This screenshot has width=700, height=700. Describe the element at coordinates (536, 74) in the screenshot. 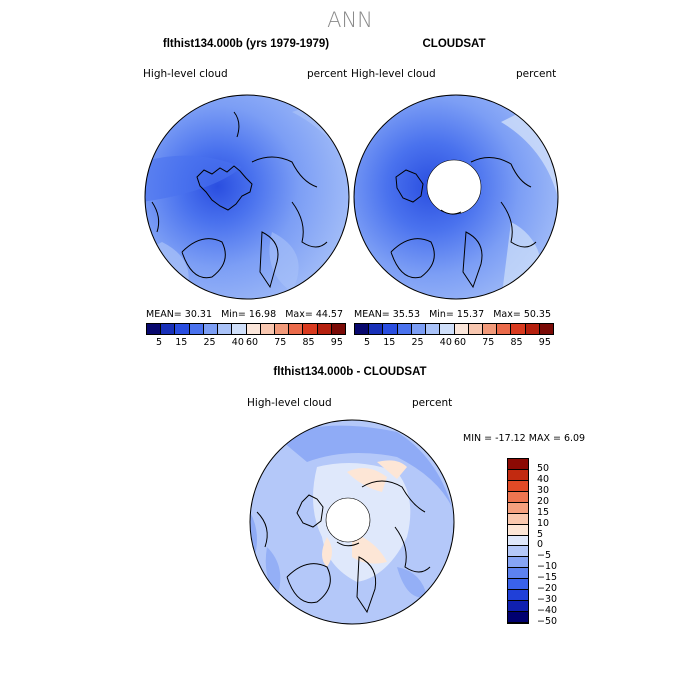

I see `panel-obs-units-label: percent` at that location.